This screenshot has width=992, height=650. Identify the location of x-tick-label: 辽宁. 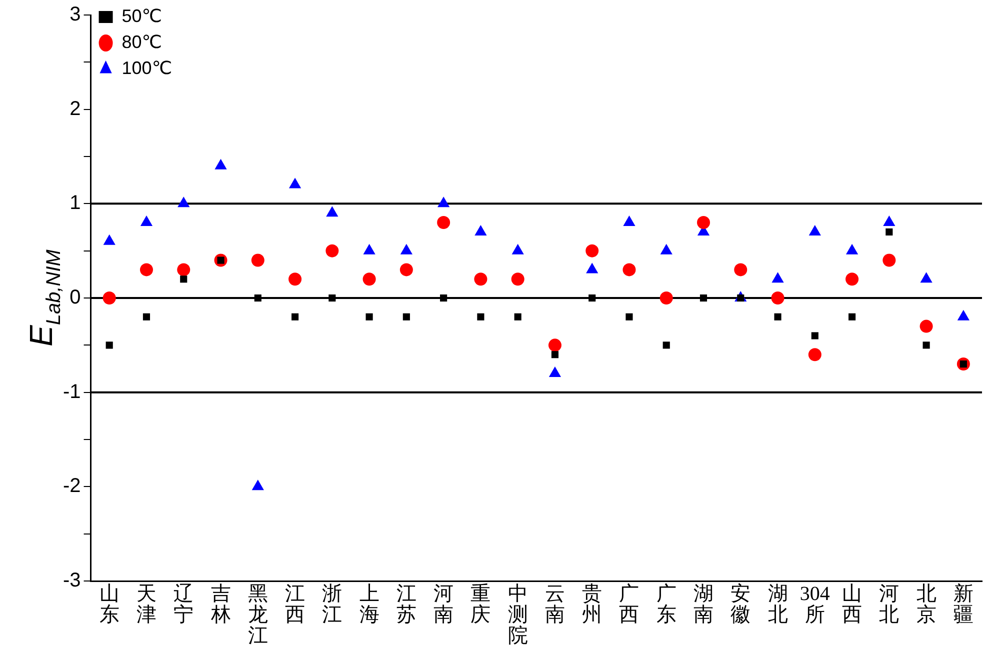
(184, 604).